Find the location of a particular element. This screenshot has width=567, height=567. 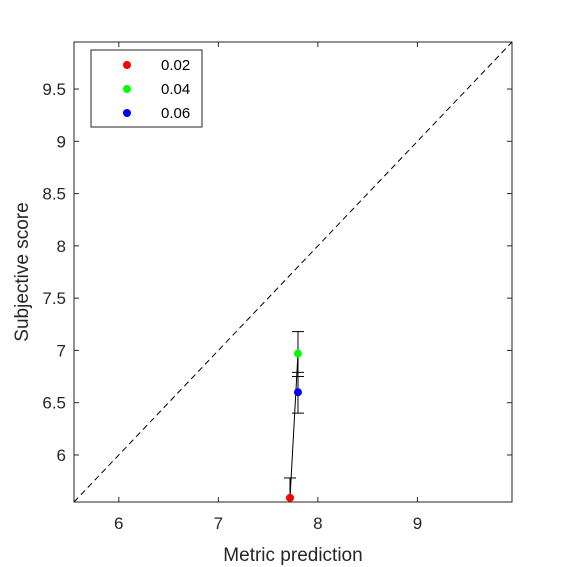

legend-label-0: 0.02 is located at coordinates (175, 65).